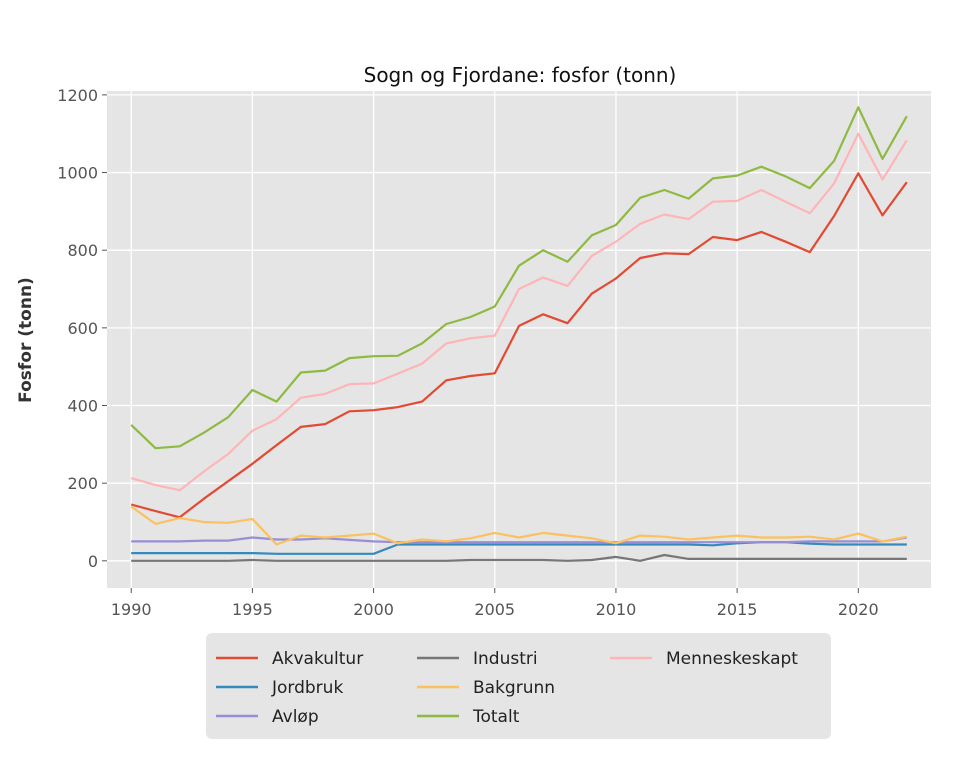 The image size is (960, 768). Describe the element at coordinates (616, 609) in the screenshot. I see `x-tick-label: 2010` at that location.